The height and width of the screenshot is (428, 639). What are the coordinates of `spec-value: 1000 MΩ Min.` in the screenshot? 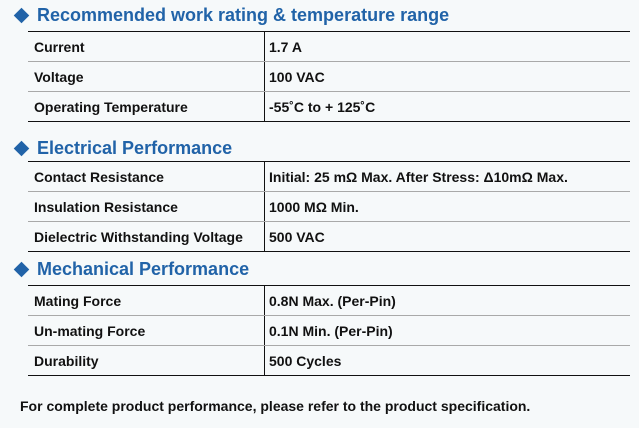 It's located at (447, 206).